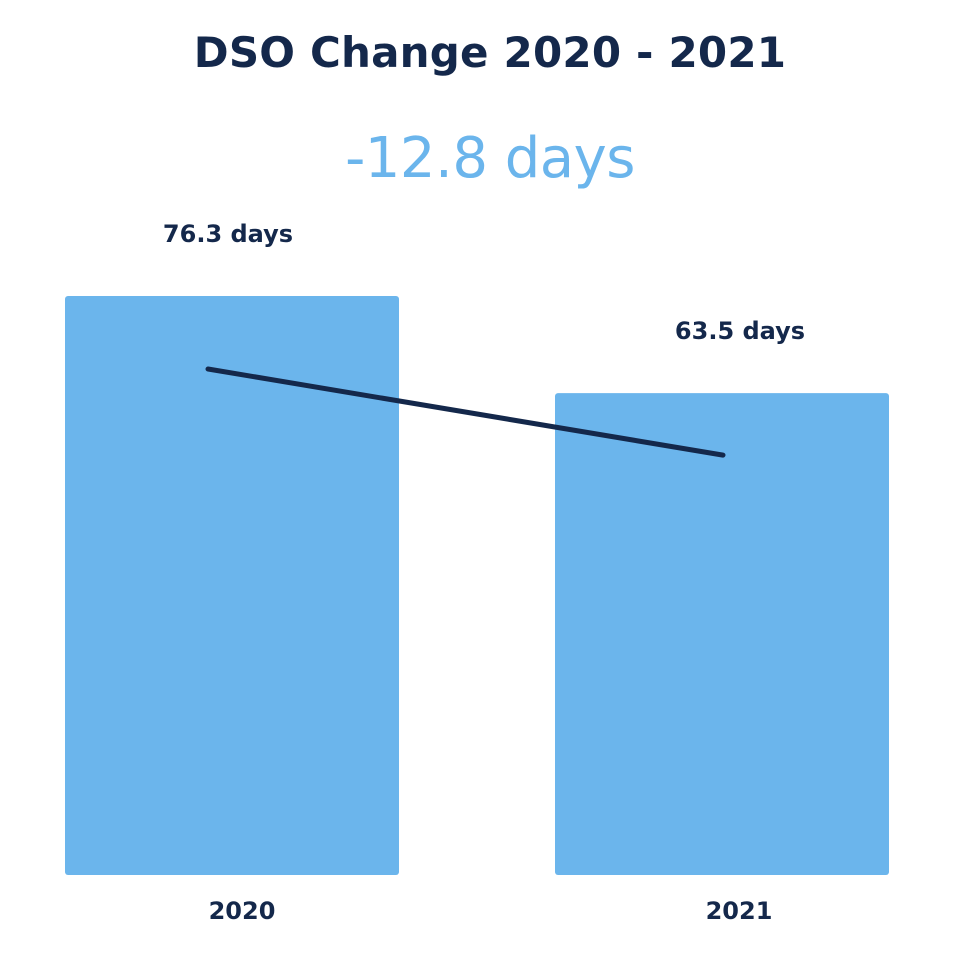 The width and height of the screenshot is (980, 980). What do you see at coordinates (242, 911) in the screenshot?
I see `x-tick-label-2020: 2020` at bounding box center [242, 911].